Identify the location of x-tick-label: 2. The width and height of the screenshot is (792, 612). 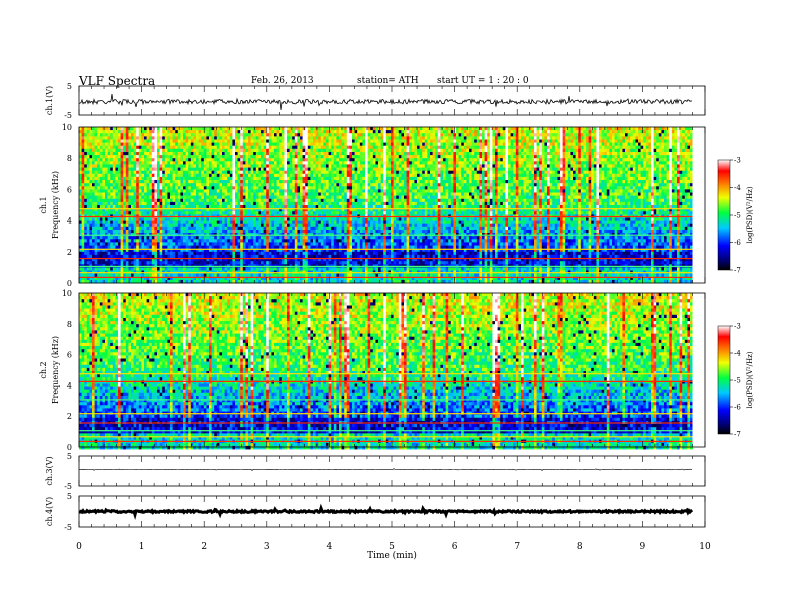
(204, 547).